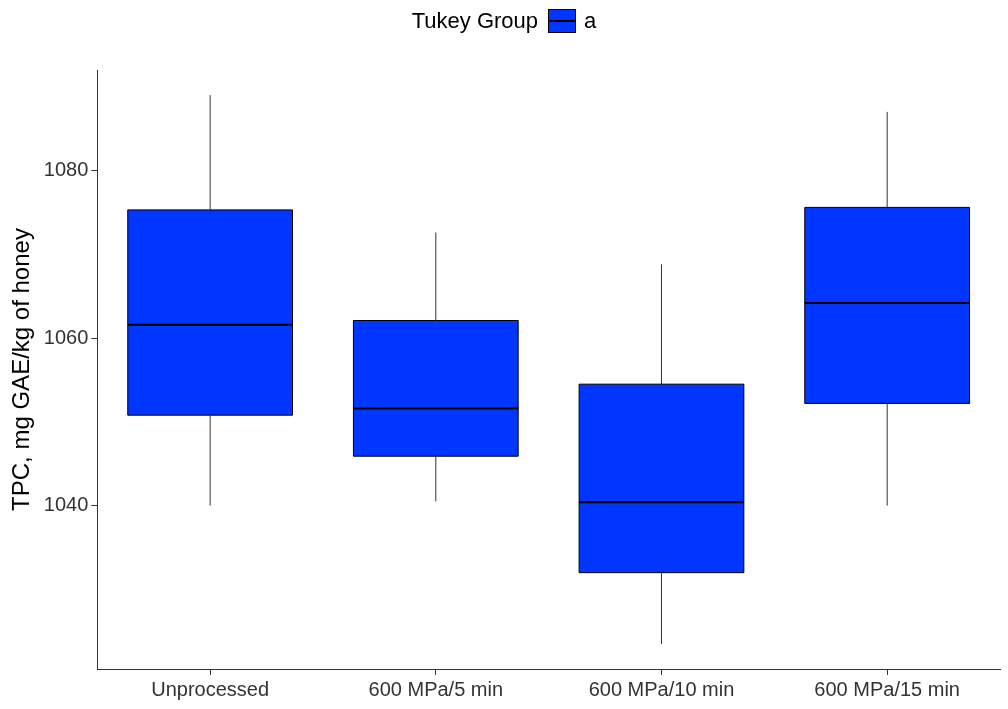 The width and height of the screenshot is (1008, 709). I want to click on y-tick-label: 1080, so click(66, 169).